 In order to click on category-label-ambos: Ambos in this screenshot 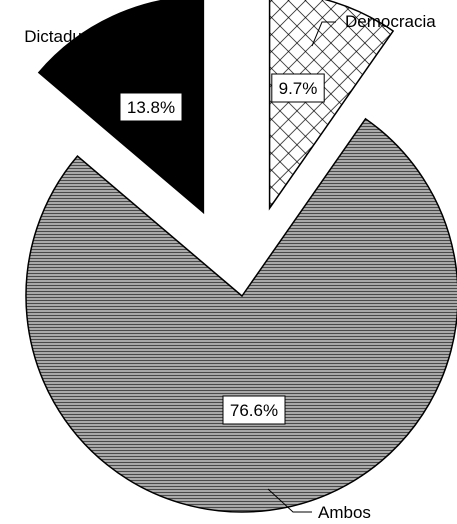, I will do `click(344, 512)`.